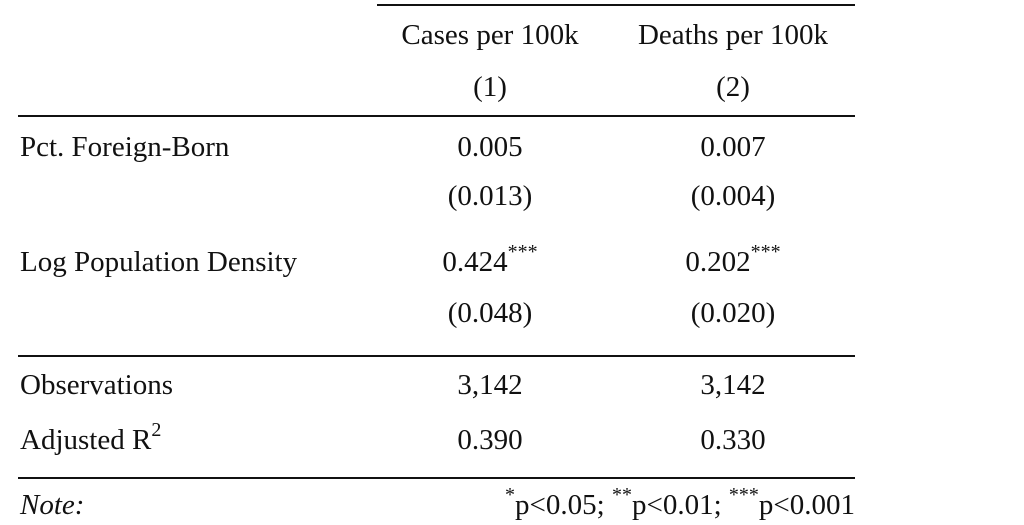 This screenshot has height=525, width=1024. Describe the element at coordinates (806, 505) in the screenshot. I see `note-part: p<0.001` at that location.